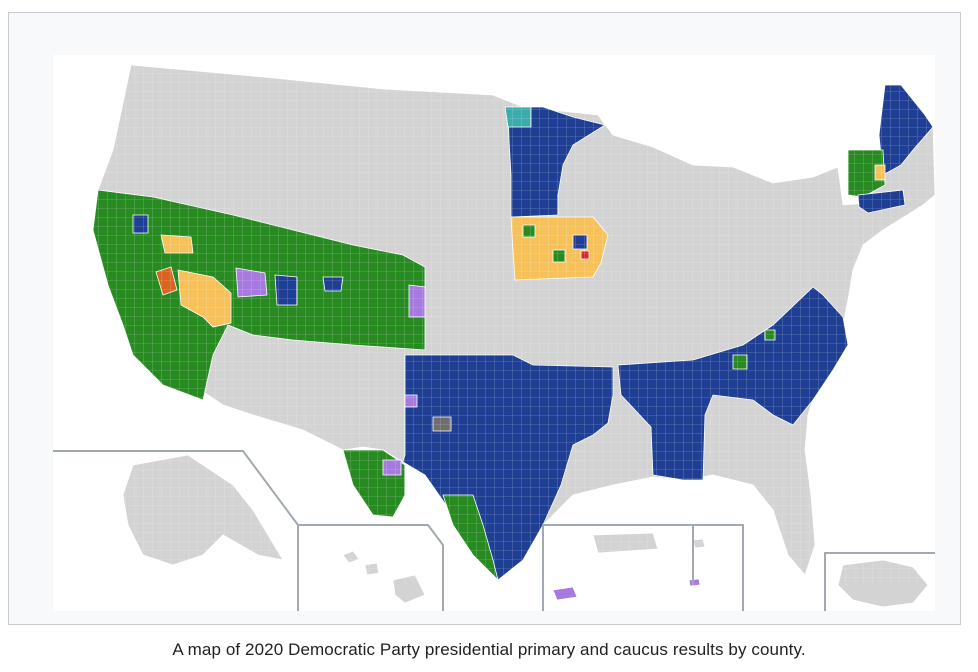 The width and height of the screenshot is (978, 672). What do you see at coordinates (565, 593) in the screenshot?
I see `american-samoa-shape` at bounding box center [565, 593].